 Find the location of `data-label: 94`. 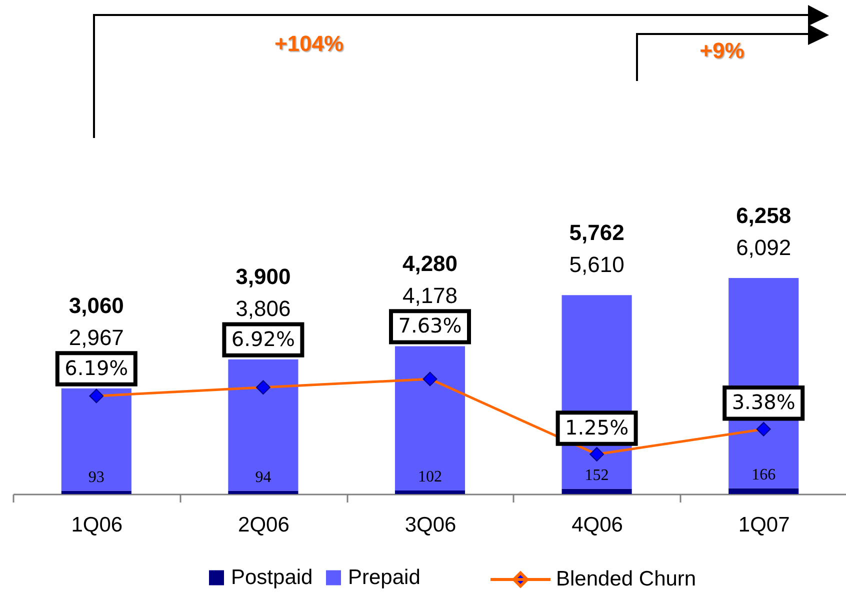

data-label: 94 is located at coordinates (263, 477).